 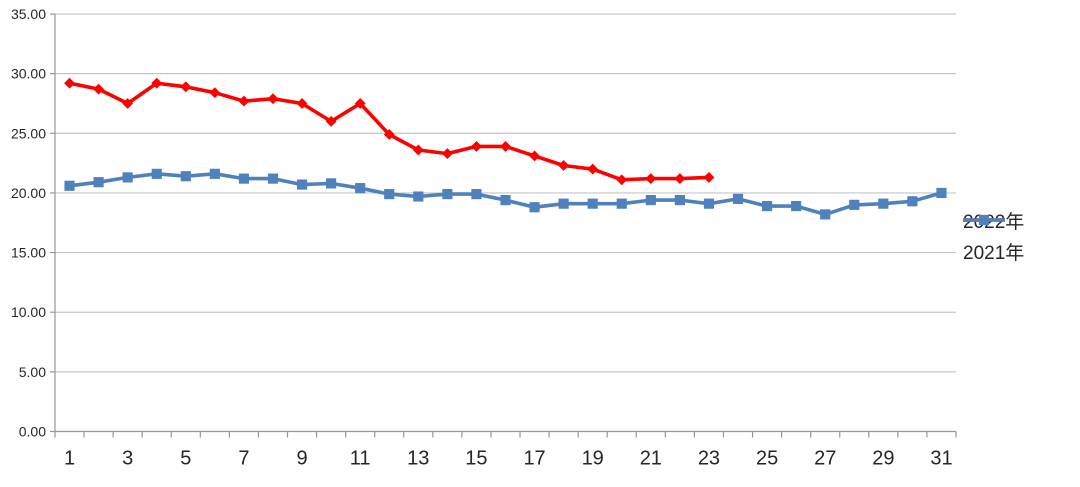 I want to click on y-axis-tick-label: 35.00, so click(x=28, y=14).